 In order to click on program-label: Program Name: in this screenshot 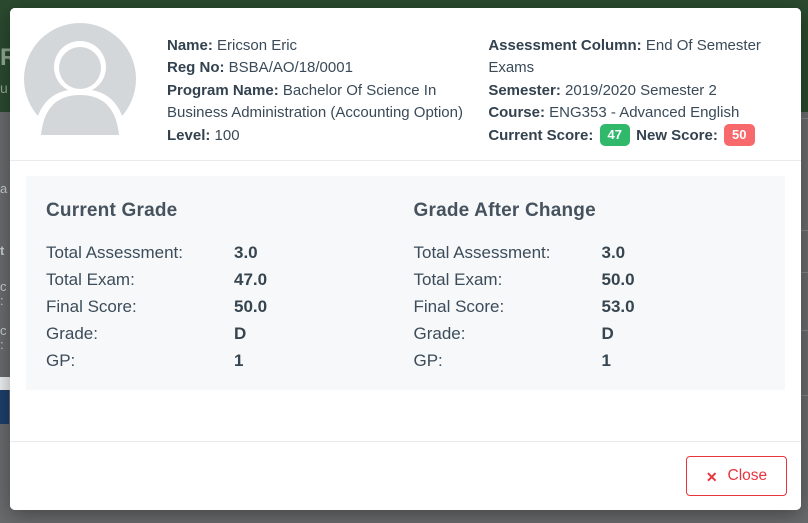, I will do `click(223, 90)`.